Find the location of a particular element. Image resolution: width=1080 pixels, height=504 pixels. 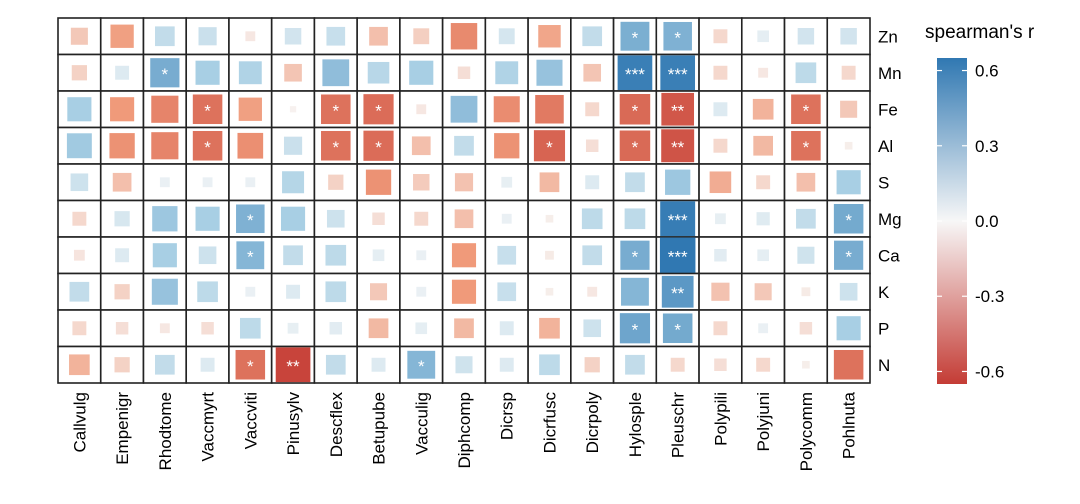

legend-tick-label: -0.6 is located at coordinates (989, 371).